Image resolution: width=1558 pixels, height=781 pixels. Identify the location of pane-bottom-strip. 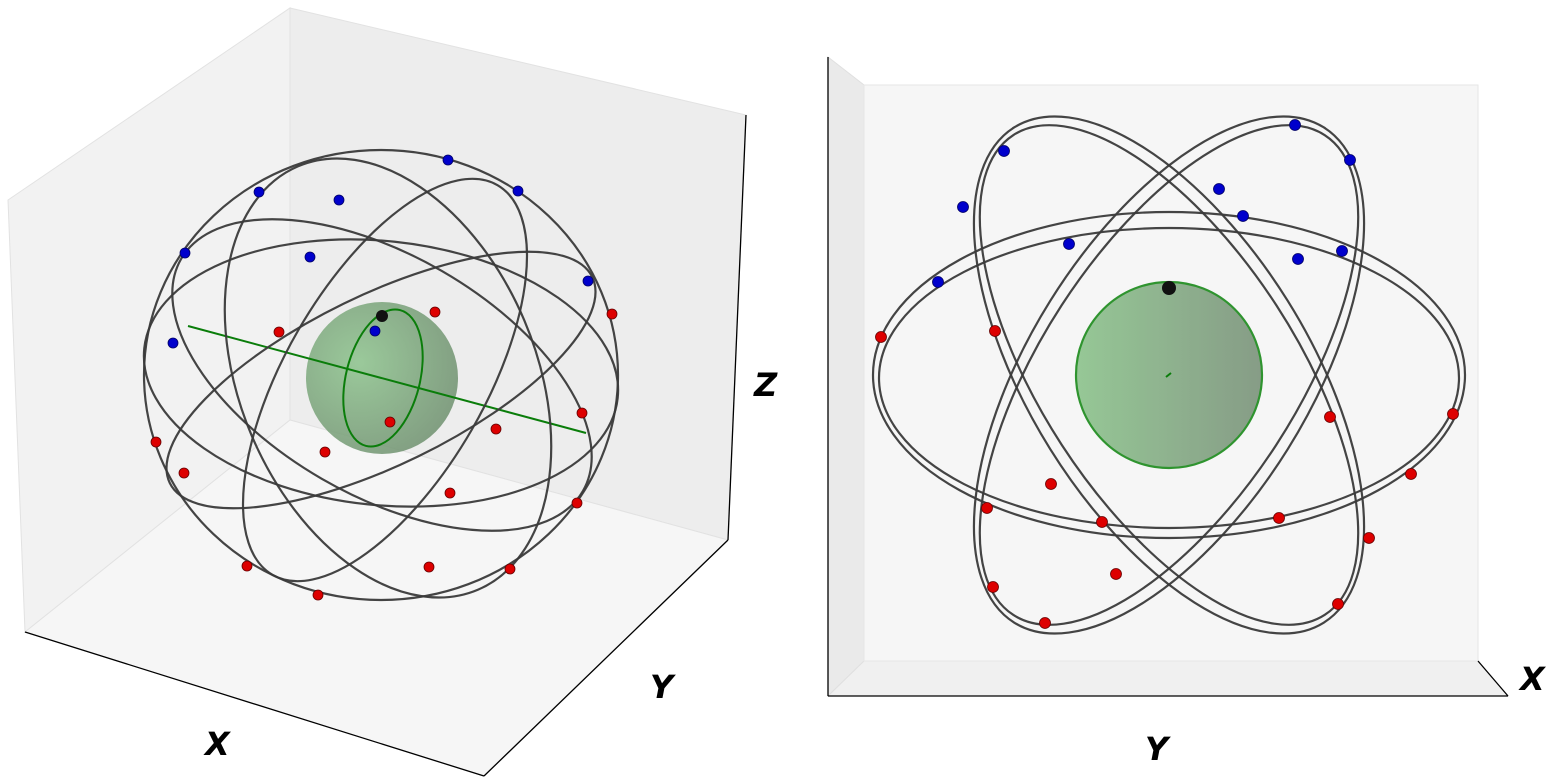
(1168, 678).